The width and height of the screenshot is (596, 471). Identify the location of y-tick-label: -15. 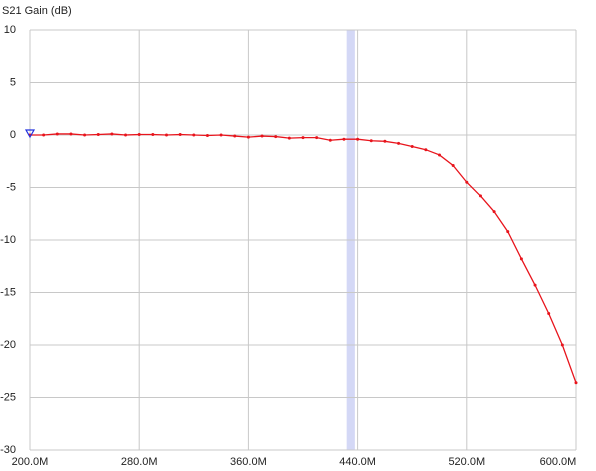
(8, 292).